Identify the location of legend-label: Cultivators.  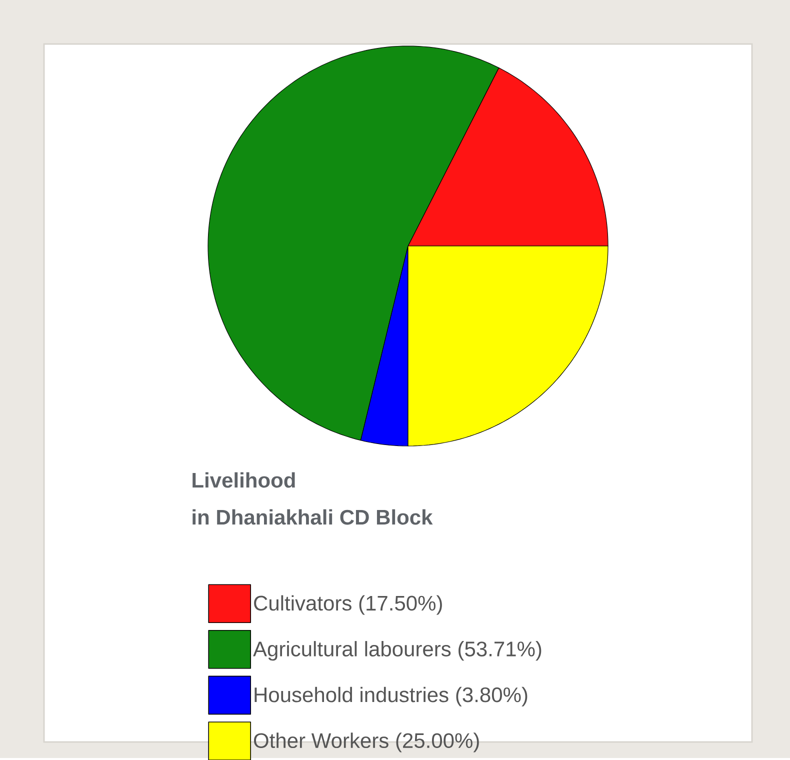
(303, 602).